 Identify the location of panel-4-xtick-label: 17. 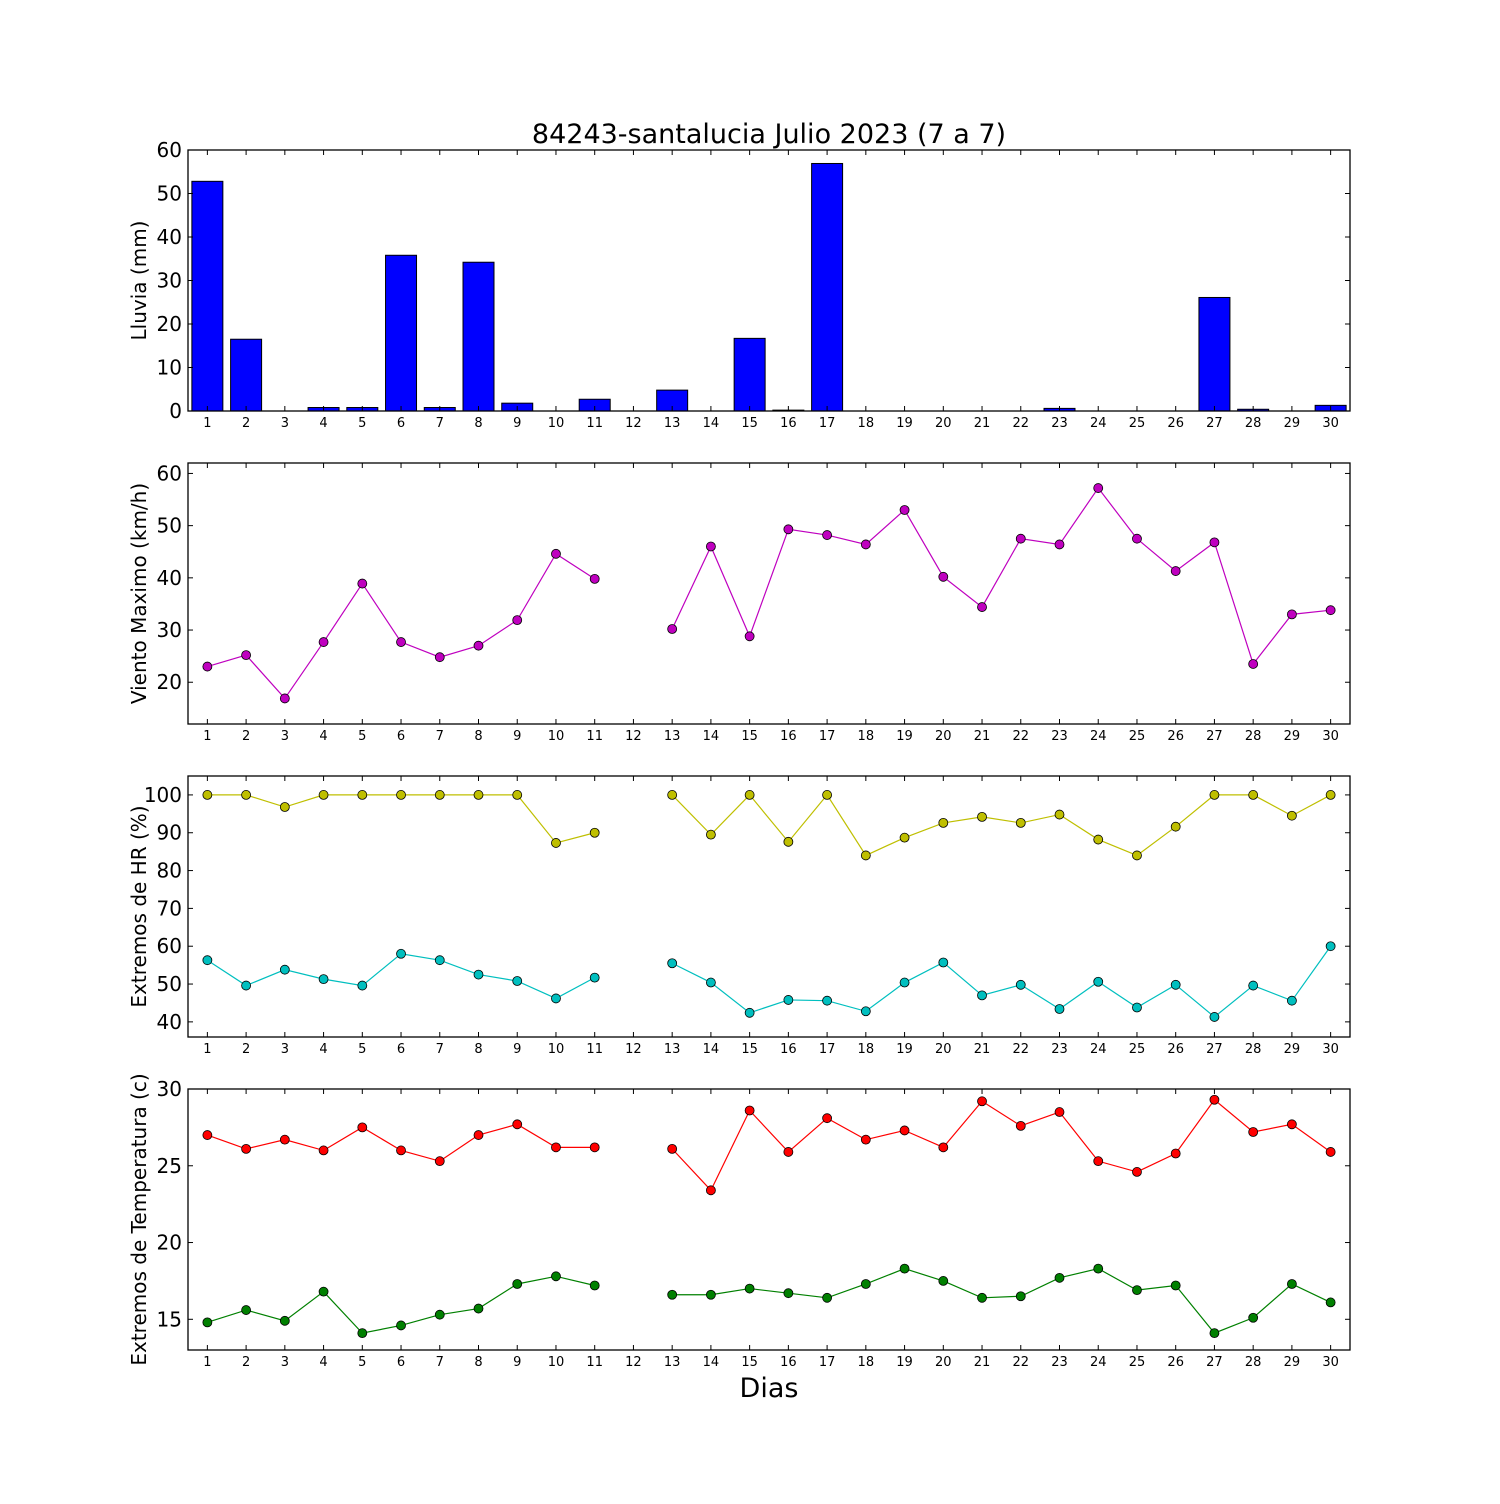
(827, 1362).